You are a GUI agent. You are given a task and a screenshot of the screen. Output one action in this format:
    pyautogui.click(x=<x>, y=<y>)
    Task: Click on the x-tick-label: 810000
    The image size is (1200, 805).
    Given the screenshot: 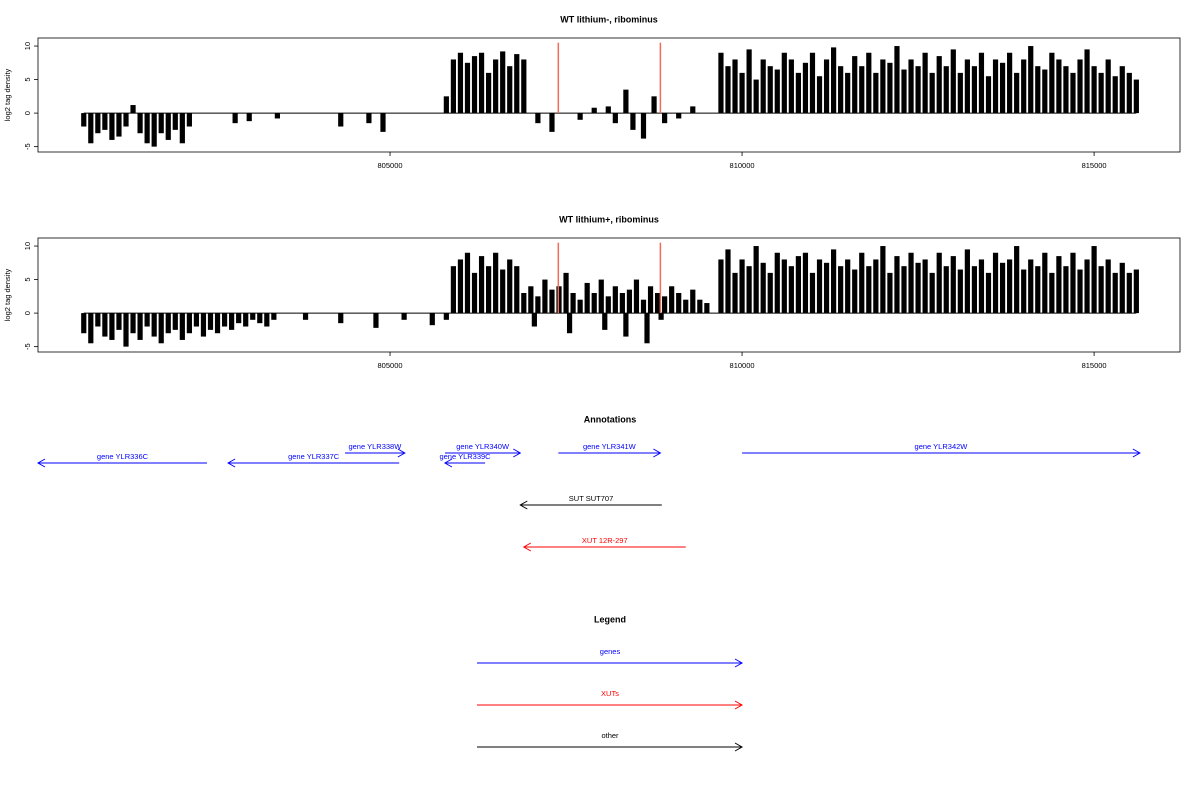 What is the action you would take?
    pyautogui.click(x=742, y=165)
    